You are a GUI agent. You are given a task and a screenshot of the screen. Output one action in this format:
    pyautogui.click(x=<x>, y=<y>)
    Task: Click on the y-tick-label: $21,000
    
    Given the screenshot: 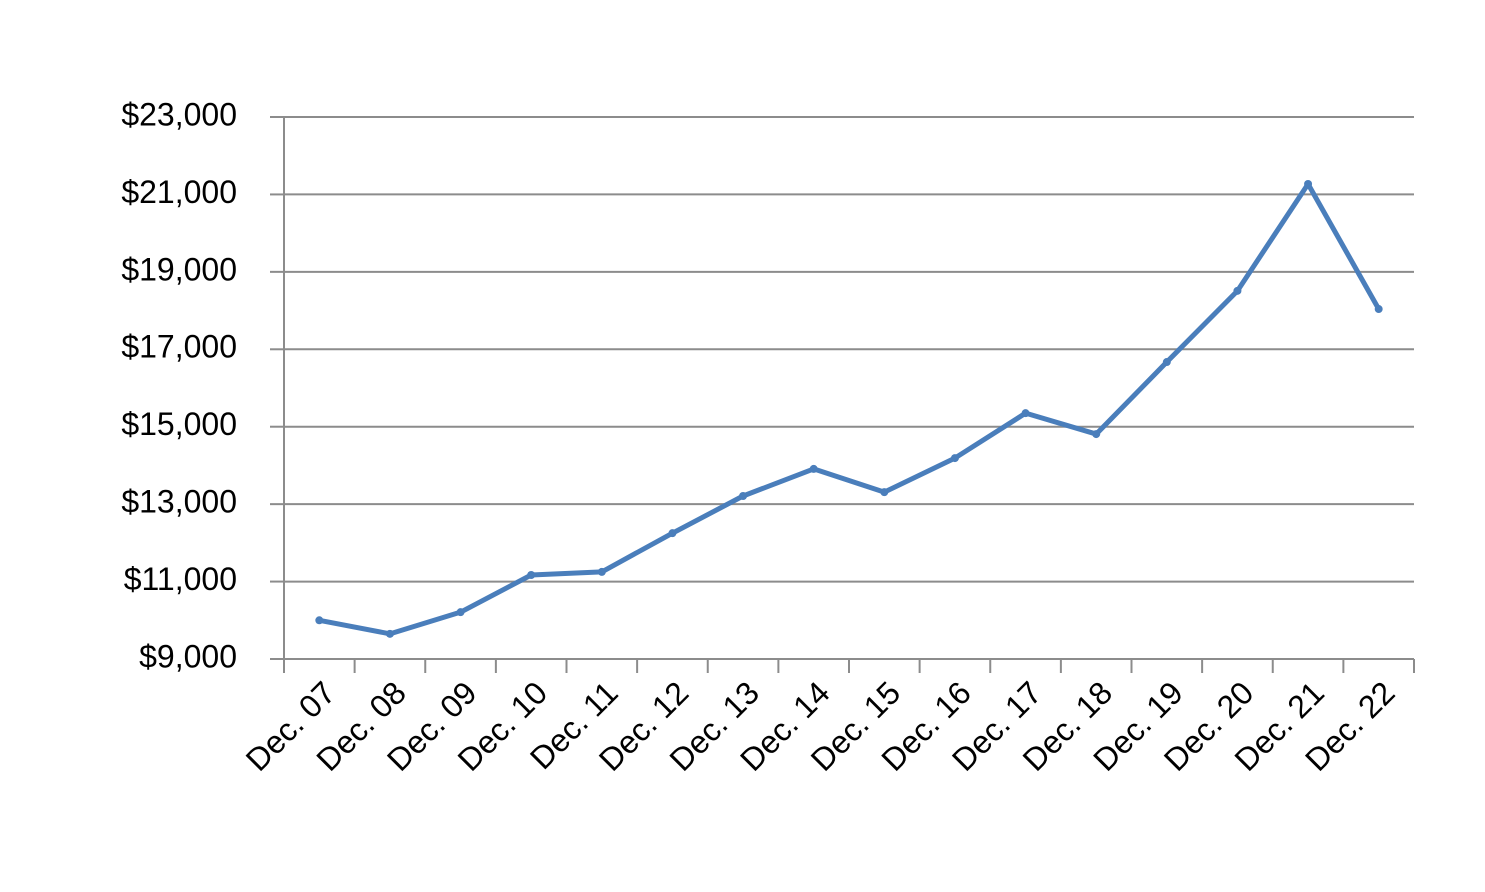 What is the action you would take?
    pyautogui.click(x=179, y=192)
    